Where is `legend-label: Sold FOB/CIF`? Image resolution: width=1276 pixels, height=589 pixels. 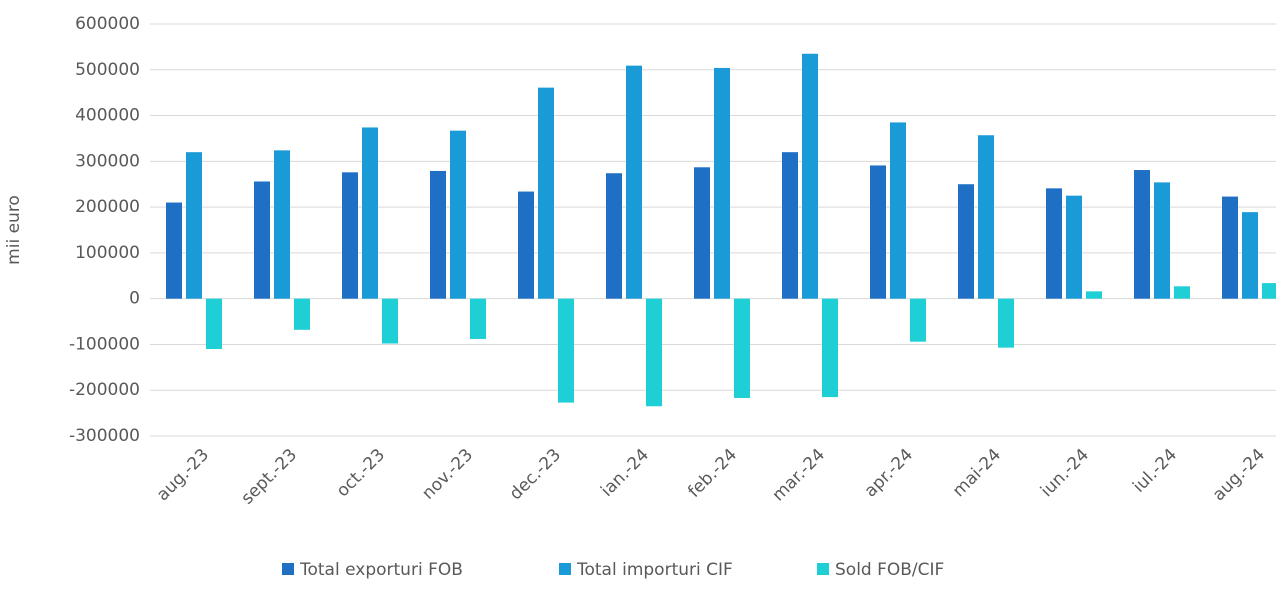 legend-label: Sold FOB/CIF is located at coordinates (889, 570).